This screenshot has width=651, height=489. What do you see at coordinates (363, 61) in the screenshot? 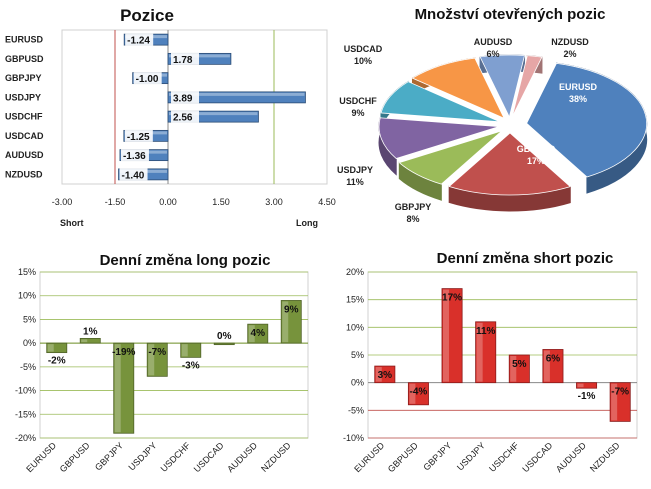
I see `slice-percent: 10%` at bounding box center [363, 61].